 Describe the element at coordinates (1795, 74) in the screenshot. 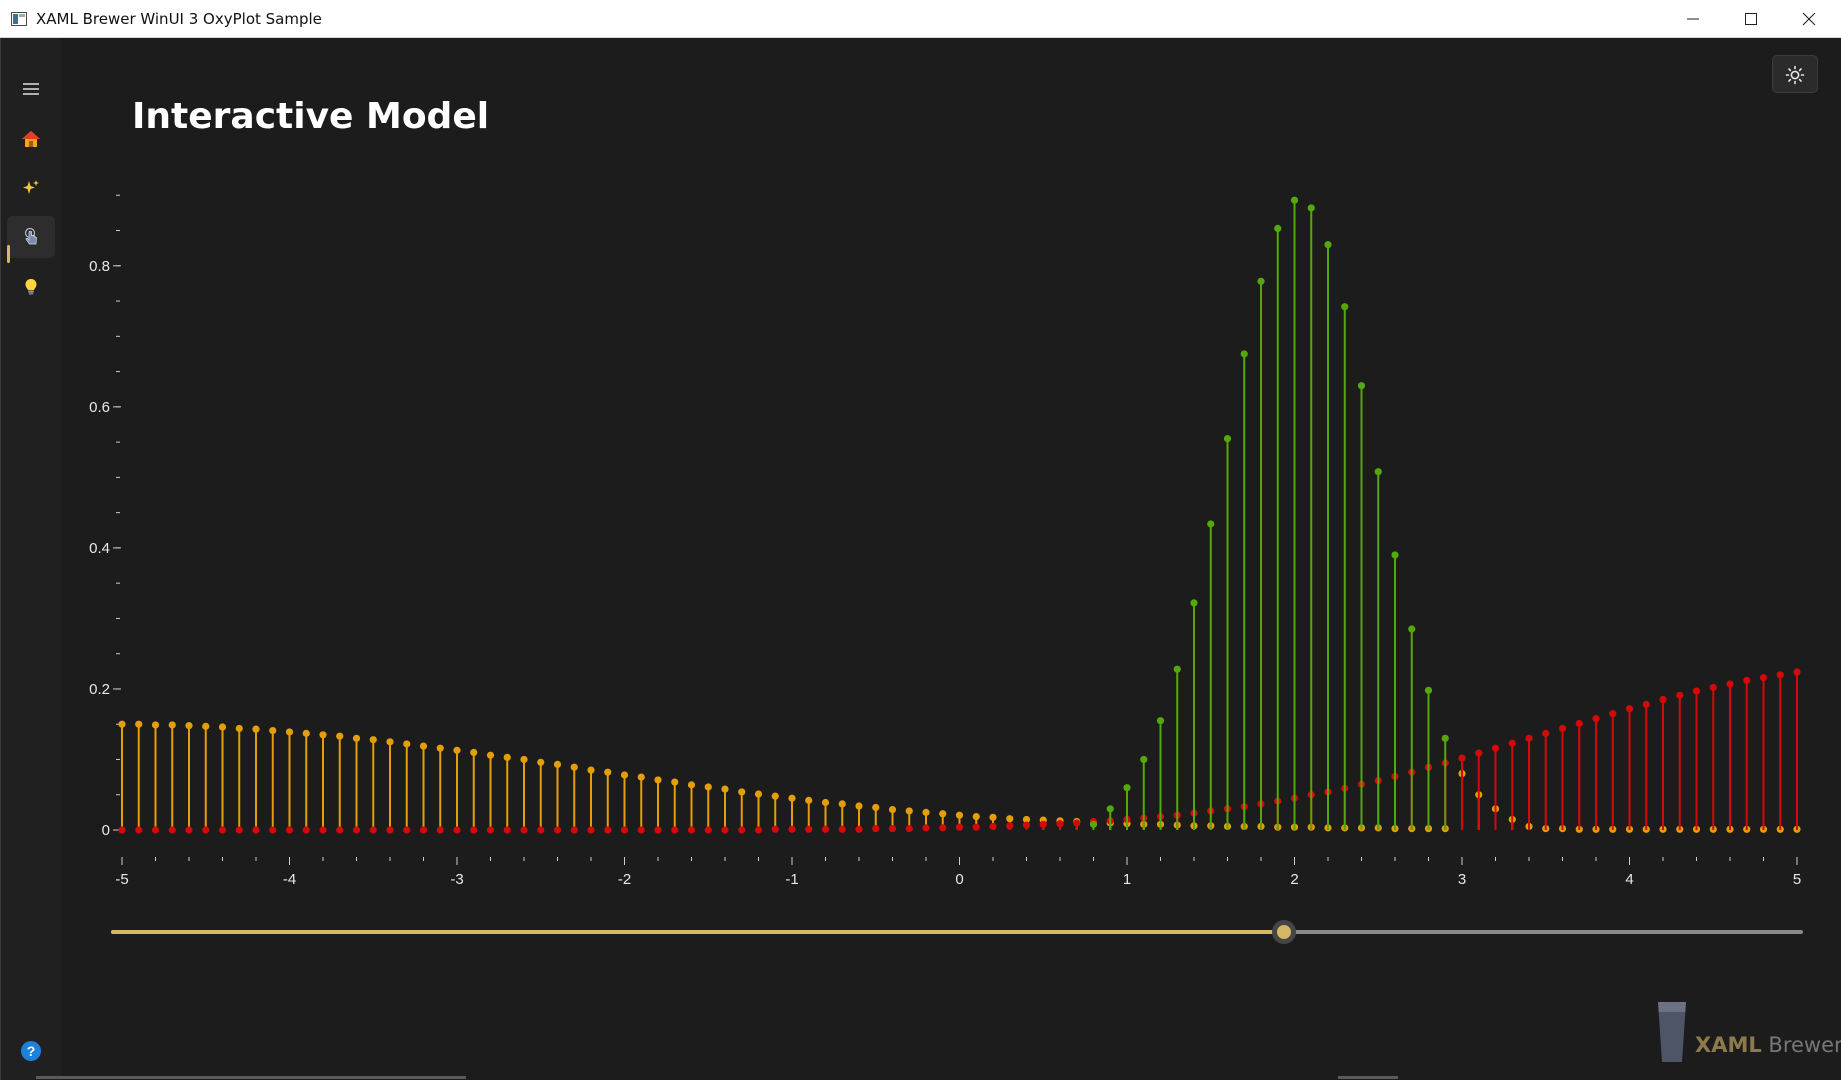

I see `theme-toggle-button` at that location.